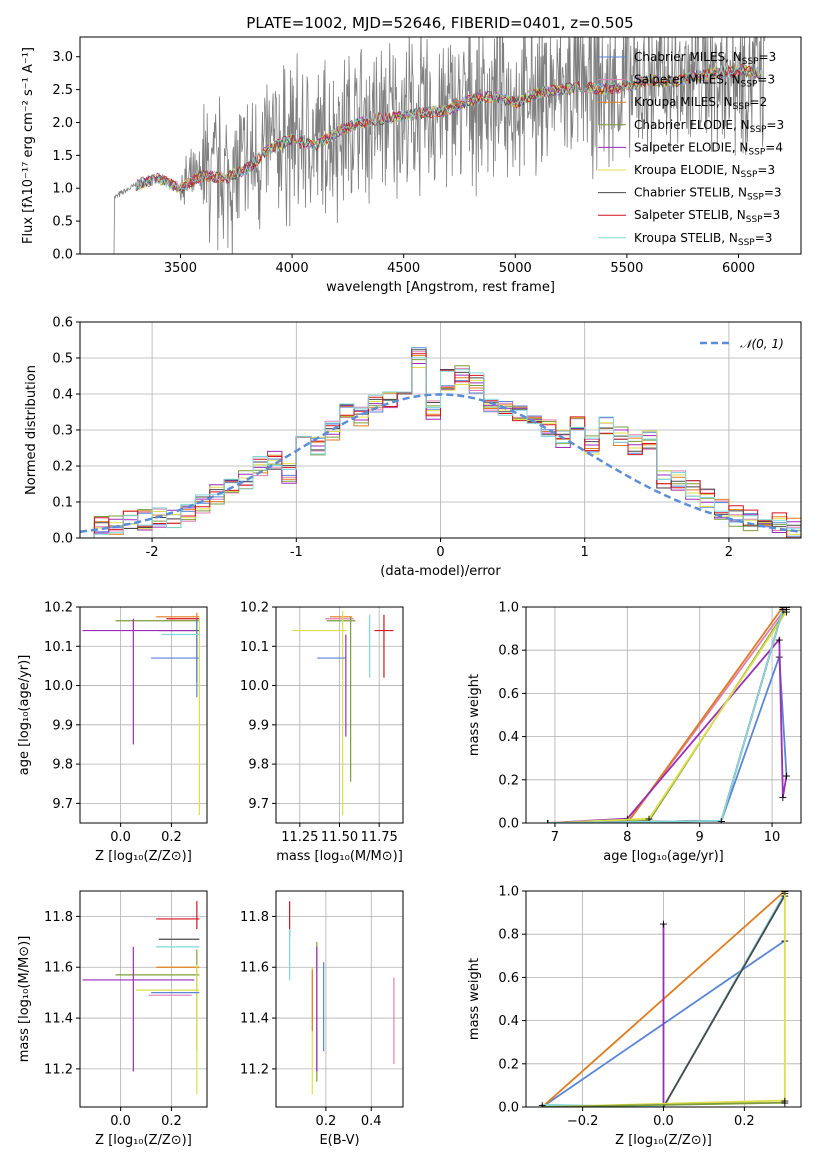 The image size is (819, 1170). What do you see at coordinates (663, 856) in the screenshot?
I see `x-axis-label: age [log₁₀(age/yr)]` at bounding box center [663, 856].